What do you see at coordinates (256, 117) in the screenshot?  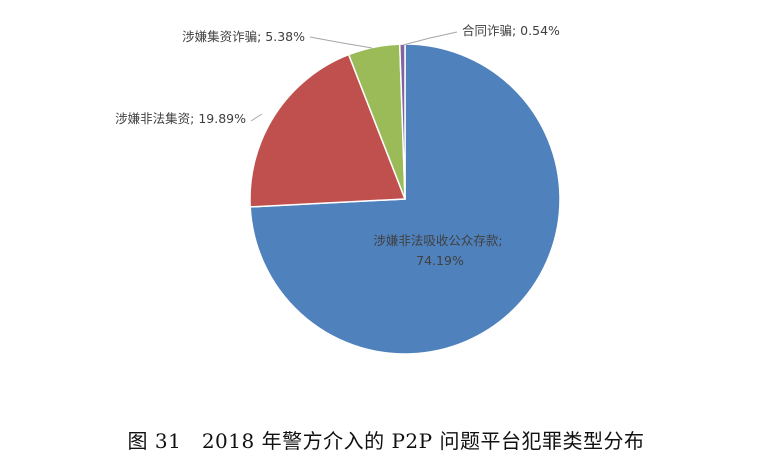 I see `leader-line-illegal-fundraising` at bounding box center [256, 117].